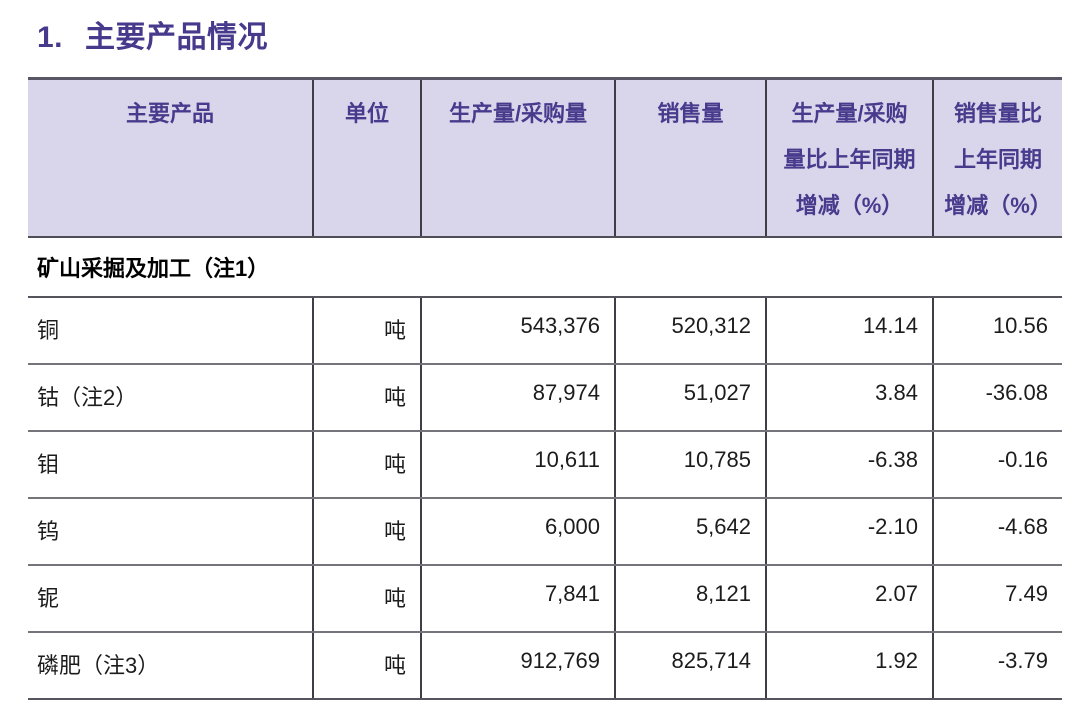 The width and height of the screenshot is (1080, 703). What do you see at coordinates (170, 598) in the screenshot?
I see `cell-product: 铌` at bounding box center [170, 598].